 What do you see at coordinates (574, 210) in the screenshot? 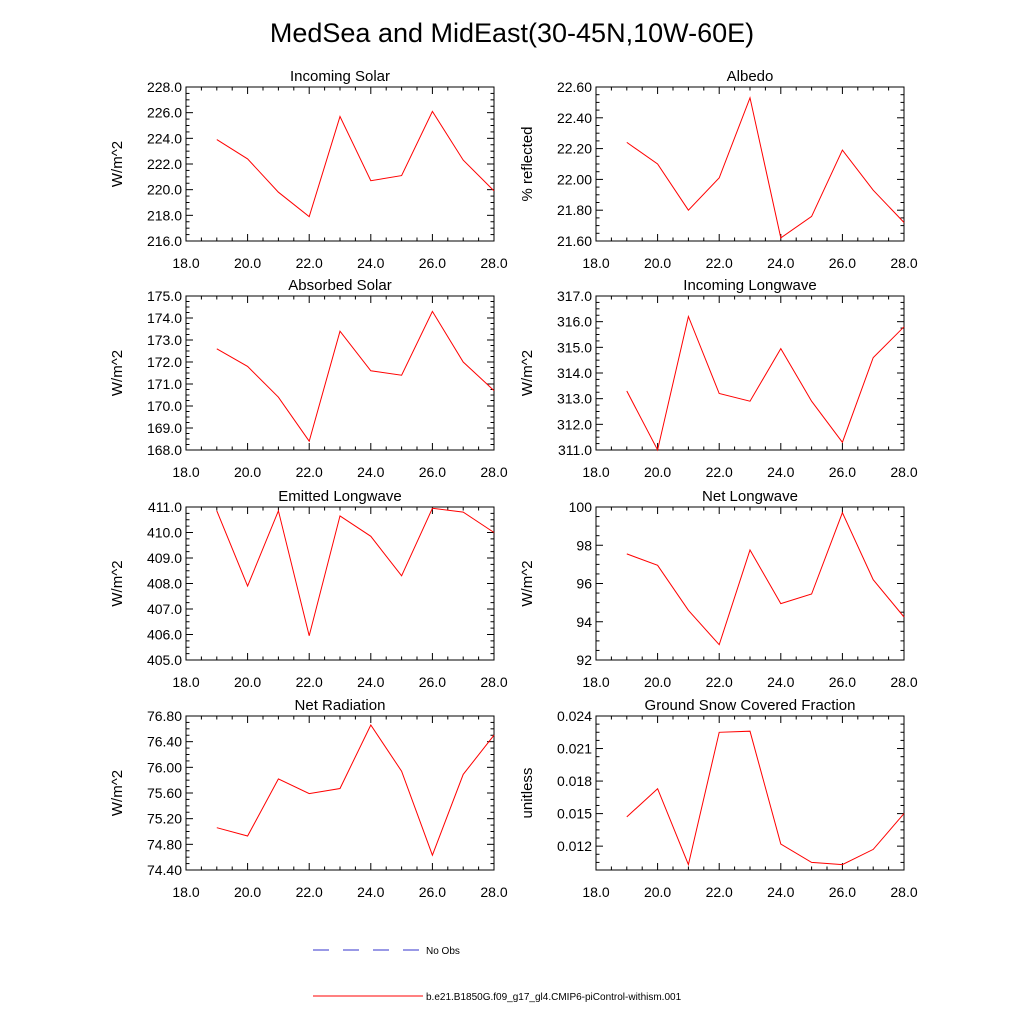
I see `y-tick-label: 21.80` at bounding box center [574, 210].